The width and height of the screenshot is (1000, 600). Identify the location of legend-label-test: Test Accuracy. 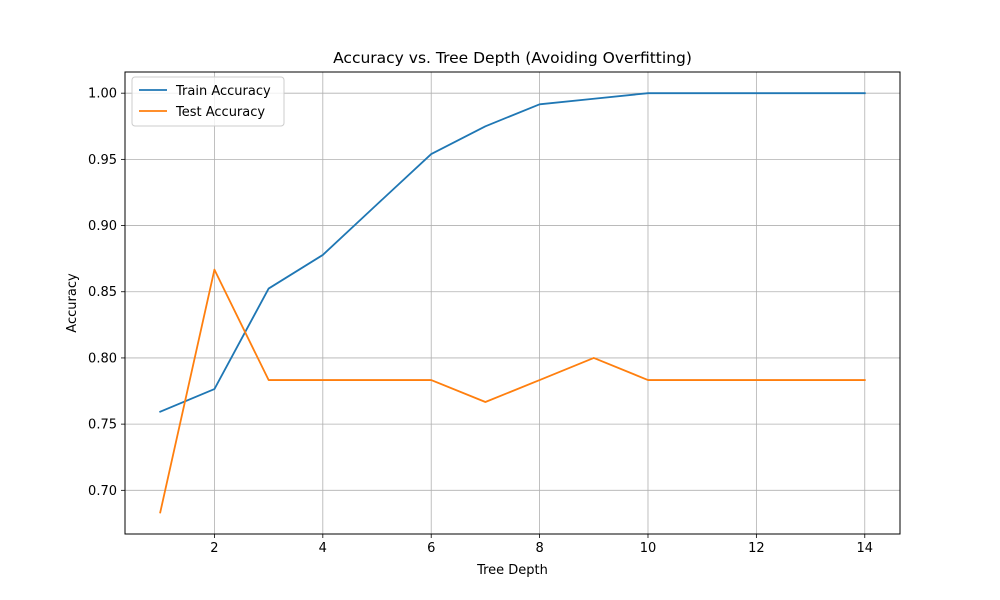
(220, 112).